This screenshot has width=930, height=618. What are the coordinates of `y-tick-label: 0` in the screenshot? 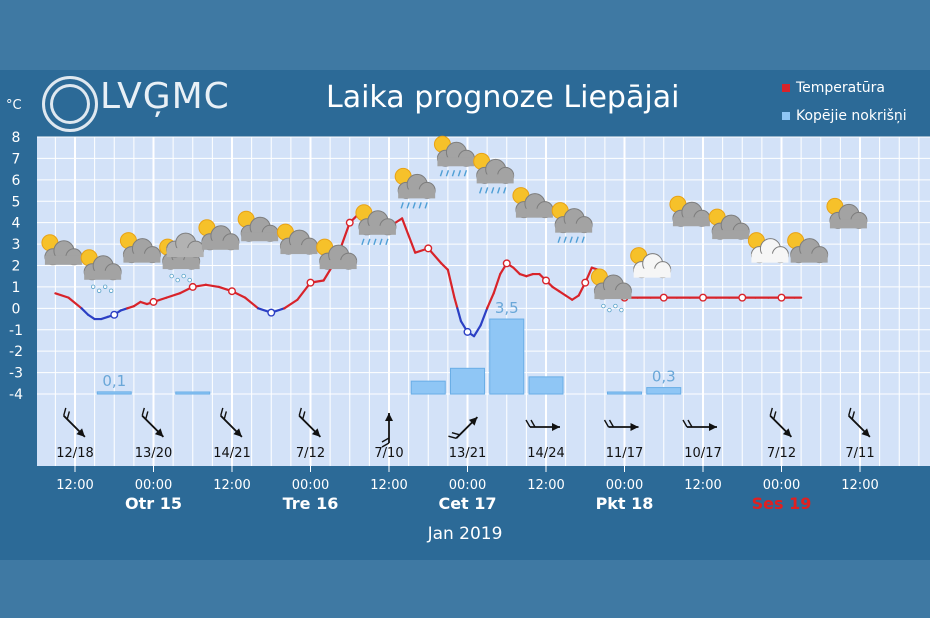 It's located at (16, 309).